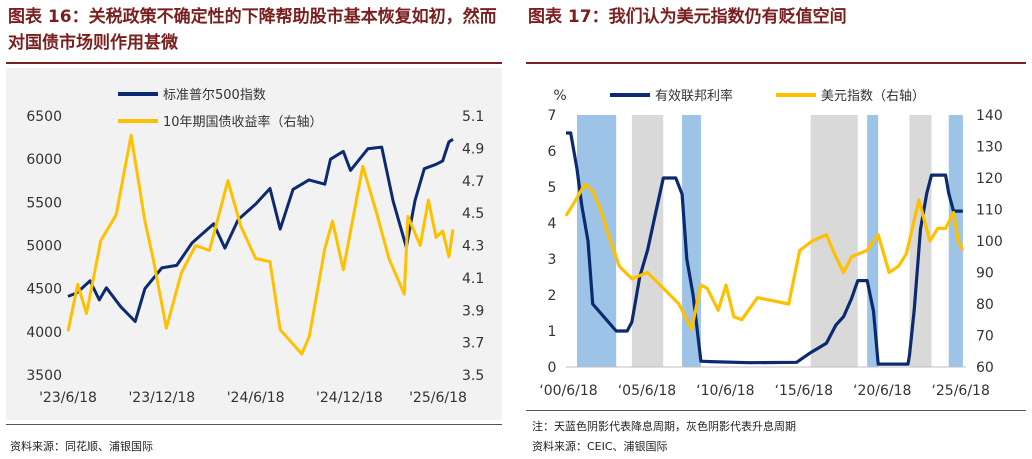  What do you see at coordinates (473, 247) in the screenshot?
I see `left-ytick-right-4: 4.3` at bounding box center [473, 247].